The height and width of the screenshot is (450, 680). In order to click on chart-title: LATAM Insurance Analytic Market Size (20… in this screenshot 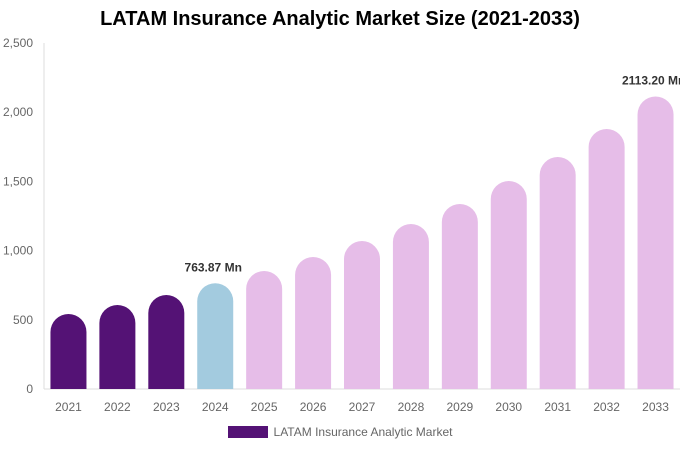, I will do `click(340, 19)`.